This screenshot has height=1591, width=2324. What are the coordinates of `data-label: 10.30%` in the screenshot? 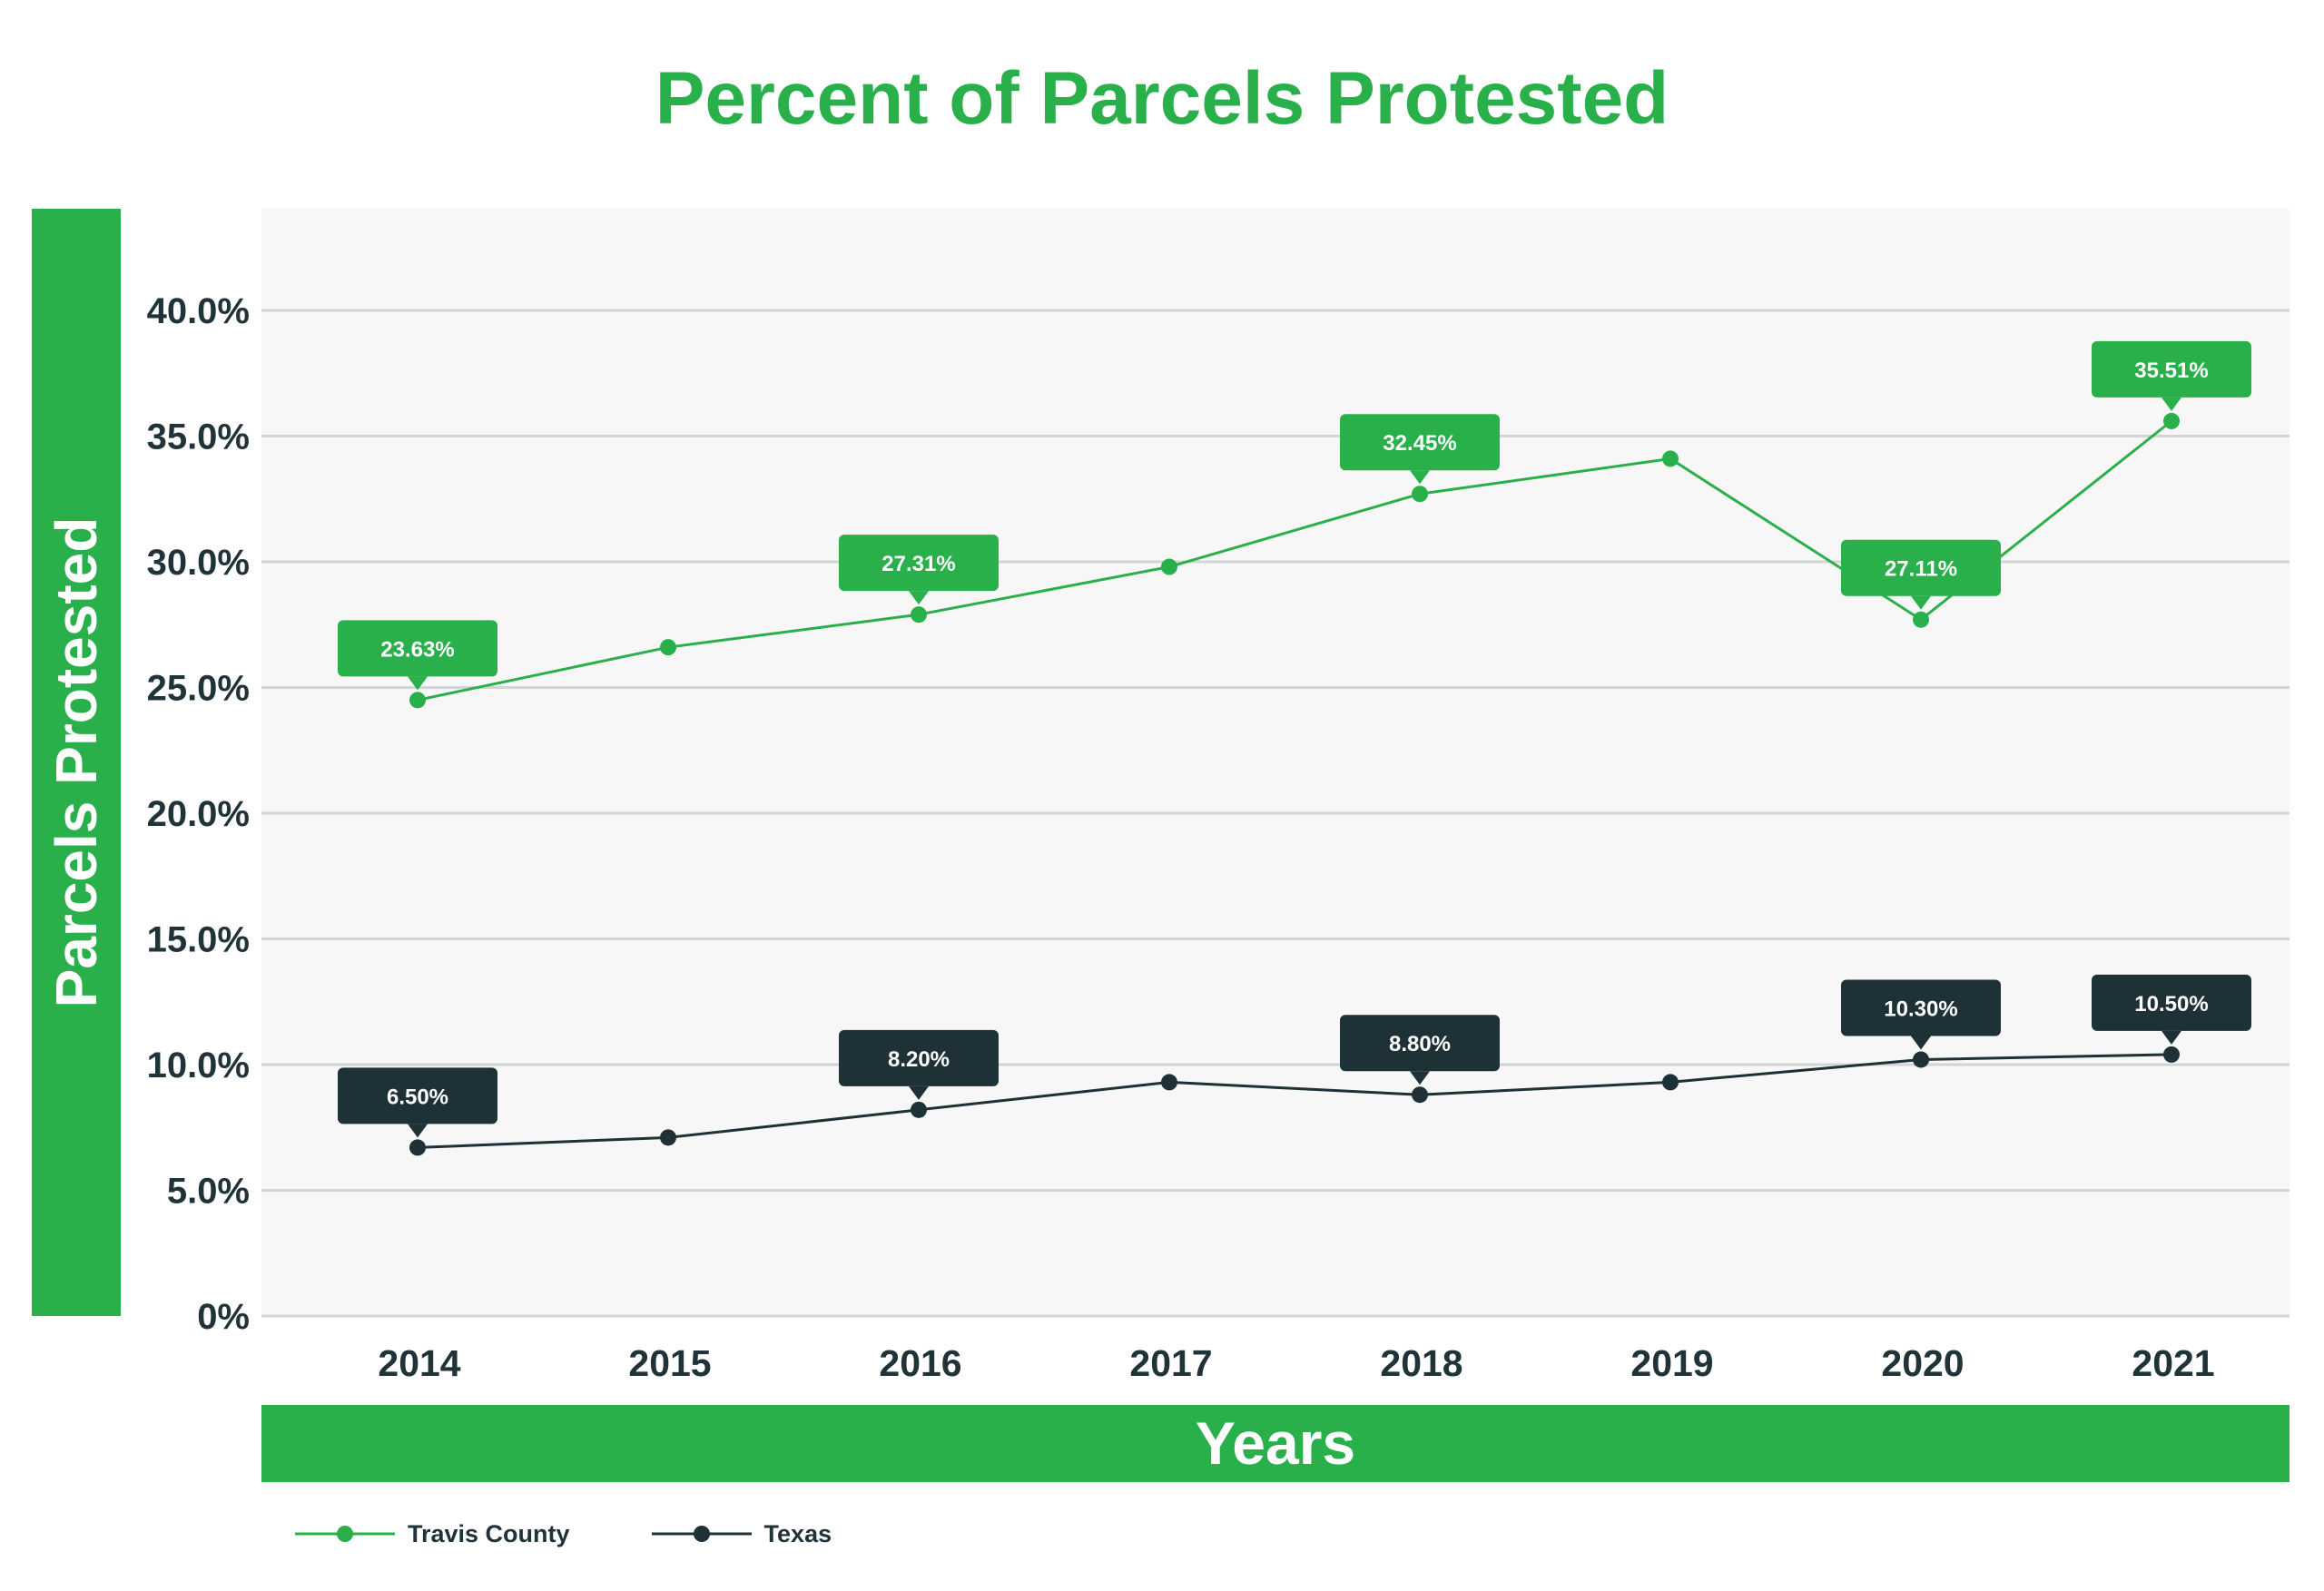 It's located at (1920, 1009).